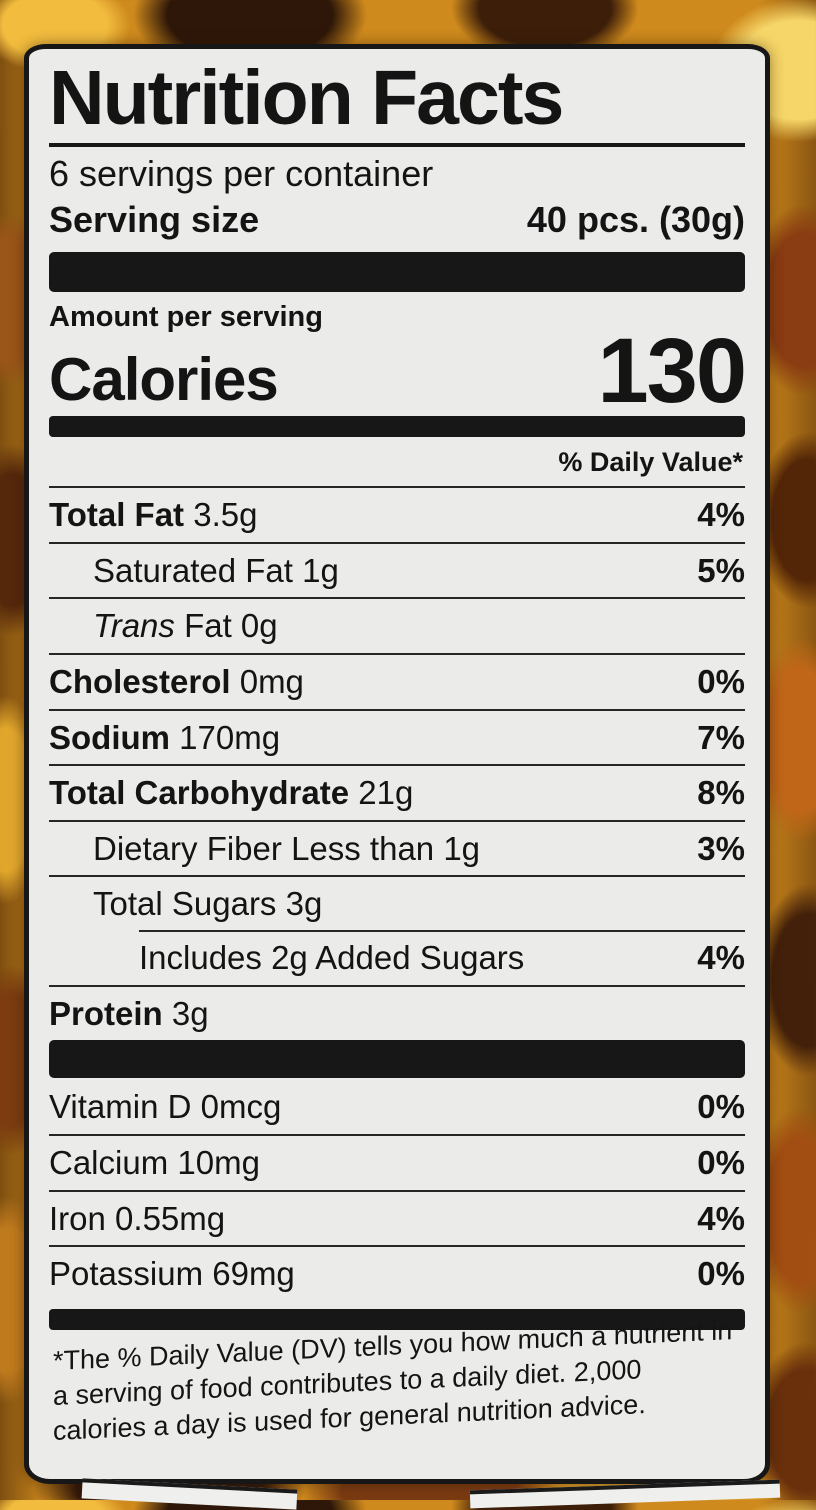 This screenshot has width=816, height=1510. Describe the element at coordinates (386, 793) in the screenshot. I see `nutrient-amount: 21g` at that location.